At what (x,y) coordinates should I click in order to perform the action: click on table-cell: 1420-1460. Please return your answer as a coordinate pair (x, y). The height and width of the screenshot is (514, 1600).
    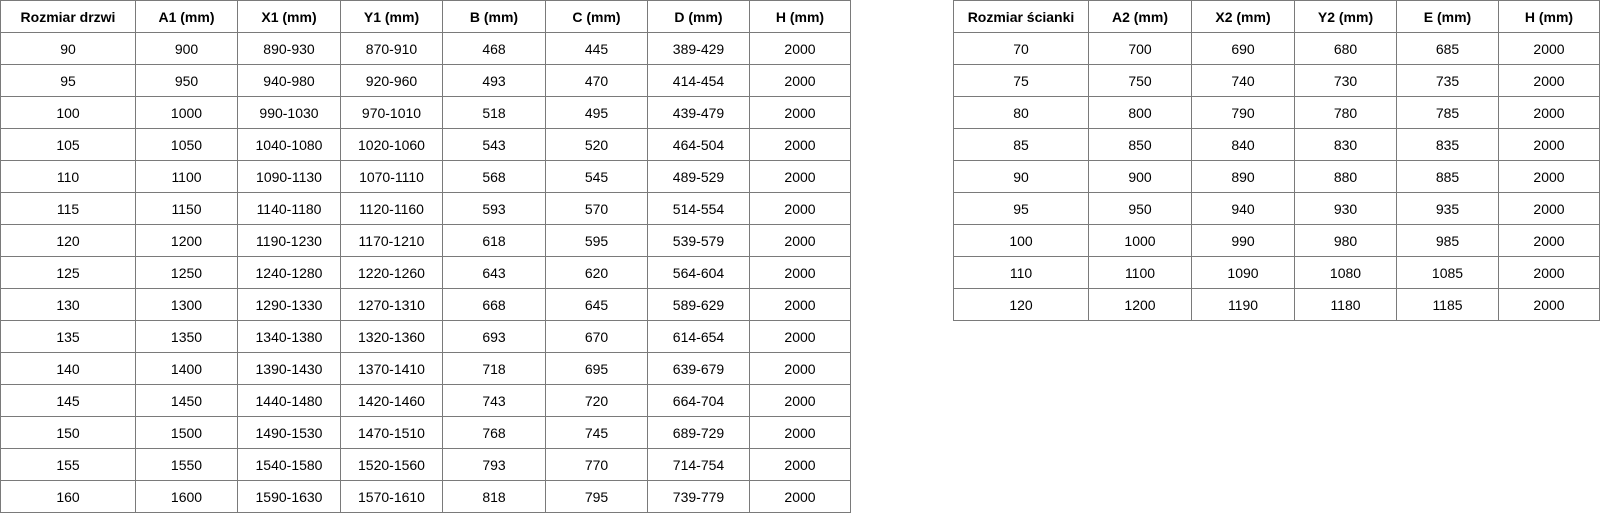
    Looking at the image, I should click on (391, 400).